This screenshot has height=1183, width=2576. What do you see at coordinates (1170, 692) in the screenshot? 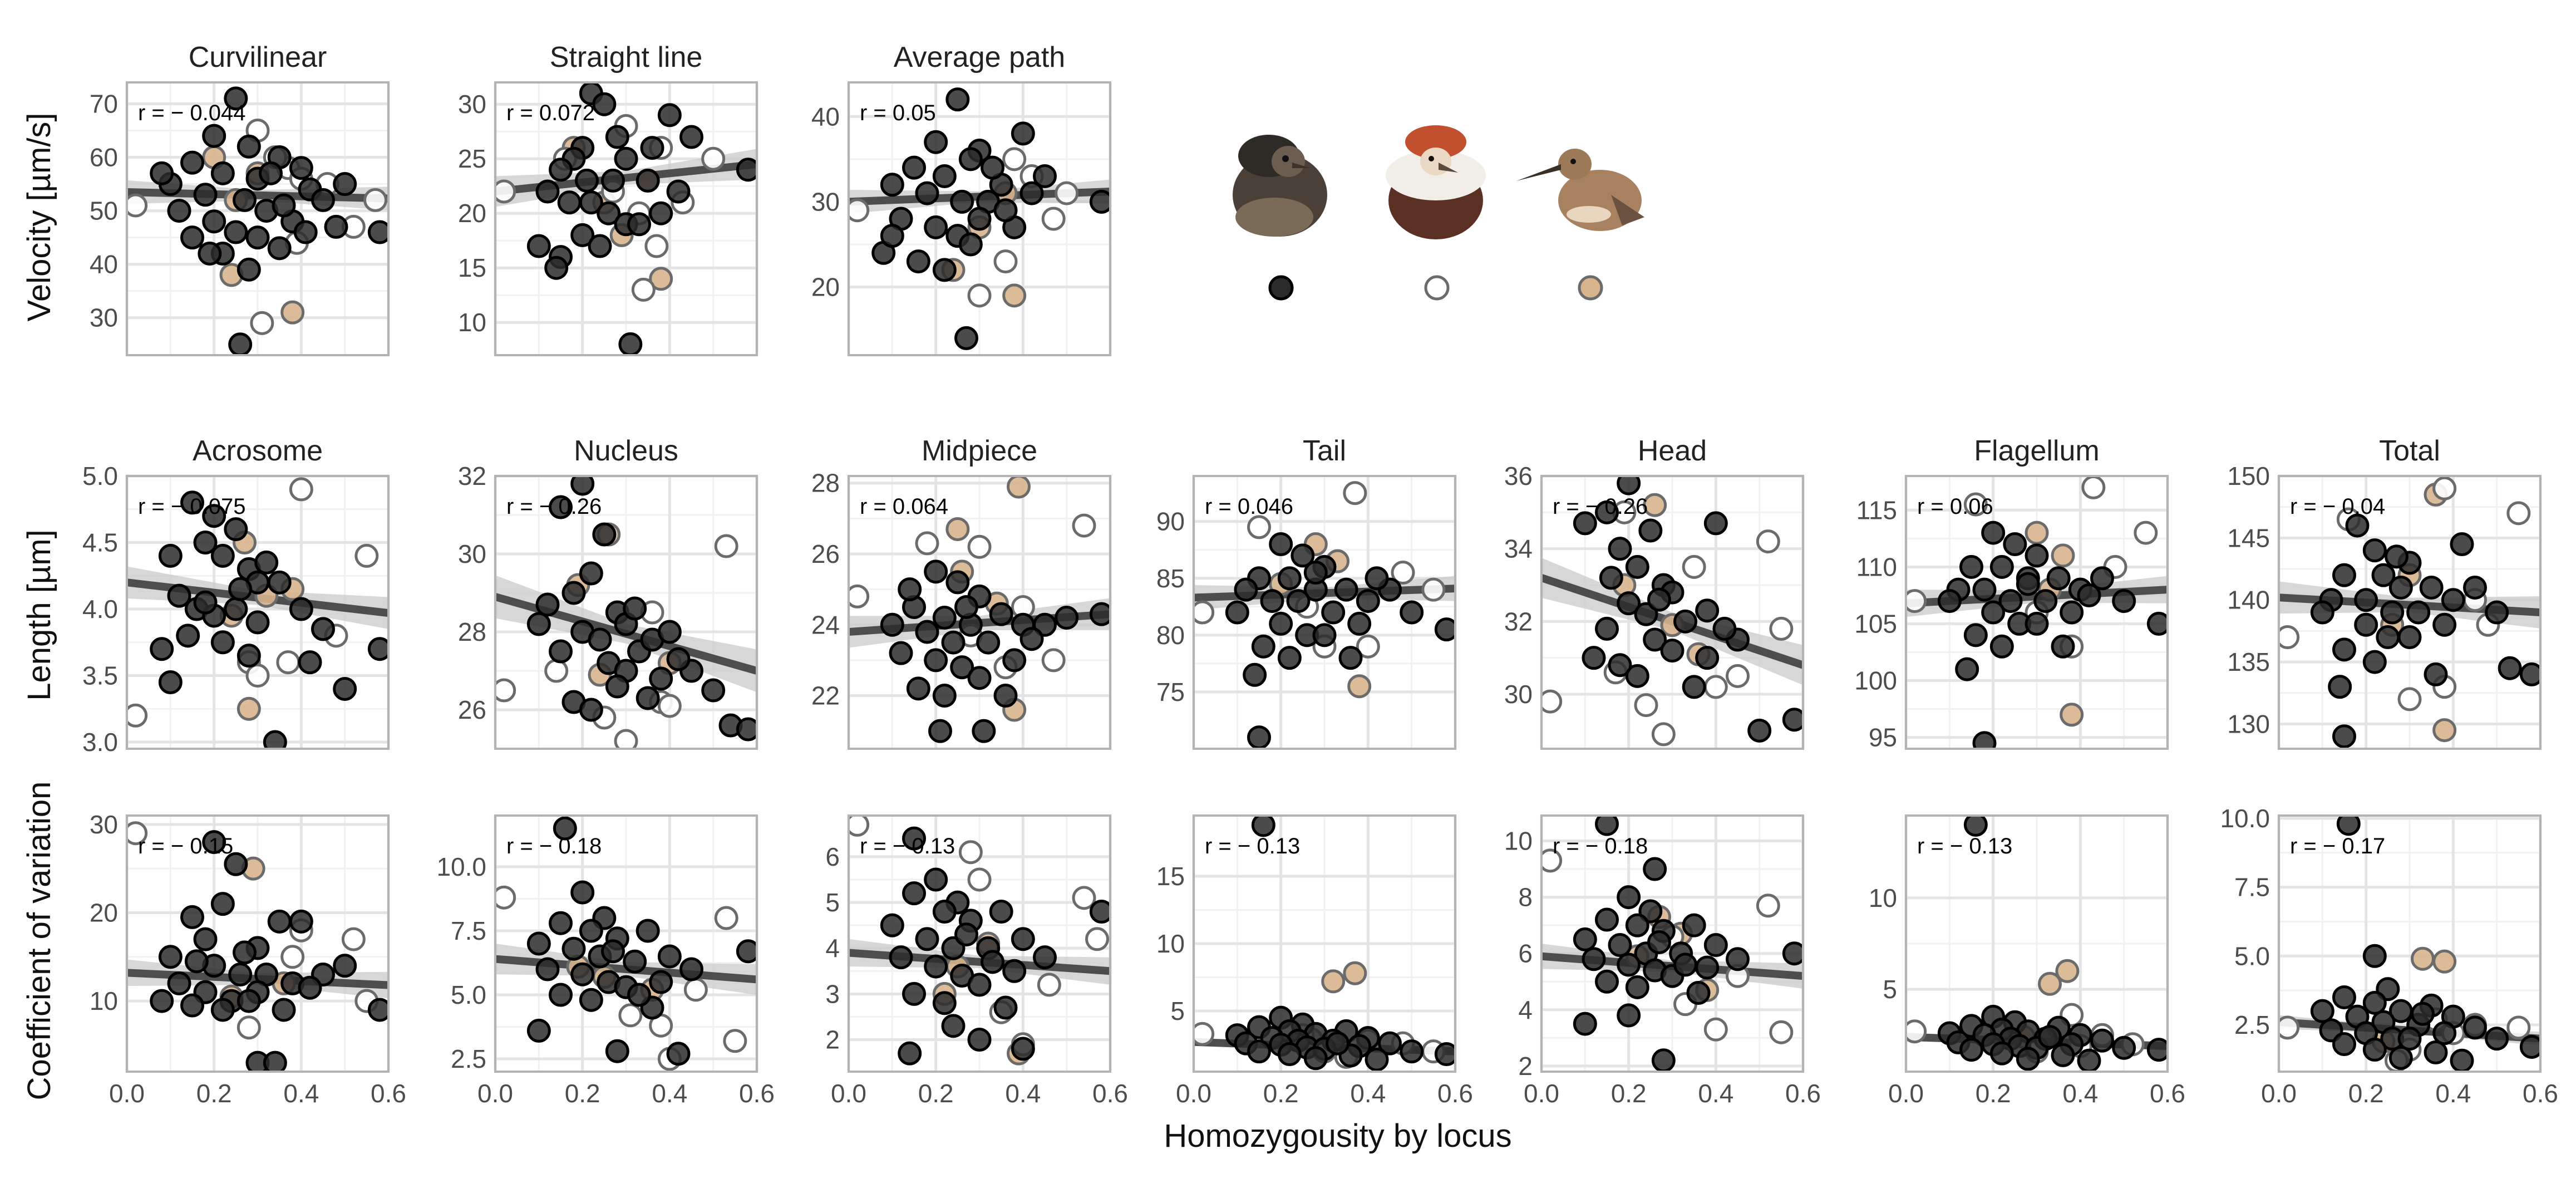
I see `y-tick-label: 75` at bounding box center [1170, 692].